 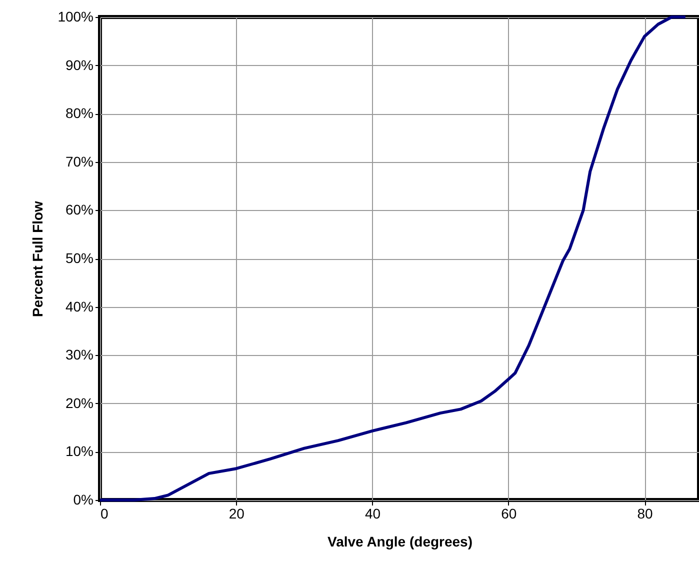 I want to click on y-tick-label: 20%, so click(x=79, y=402).